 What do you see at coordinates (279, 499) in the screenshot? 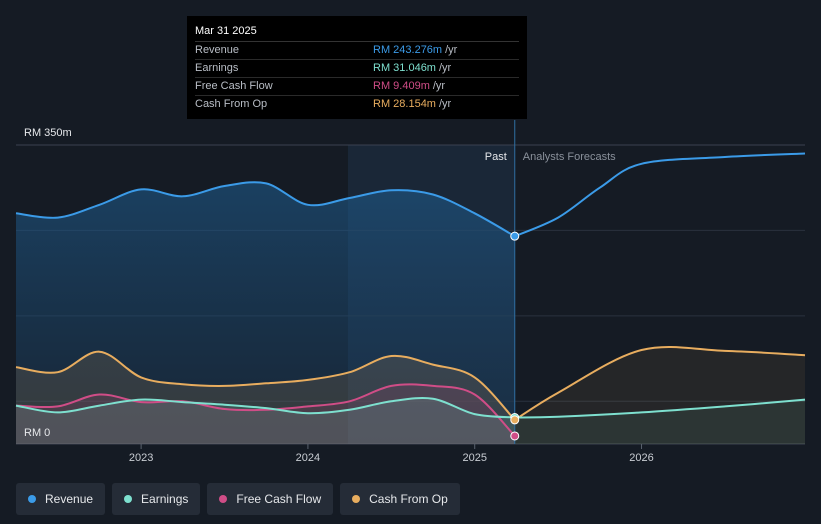
I see `legend-label: Free Cash Flow` at bounding box center [279, 499].